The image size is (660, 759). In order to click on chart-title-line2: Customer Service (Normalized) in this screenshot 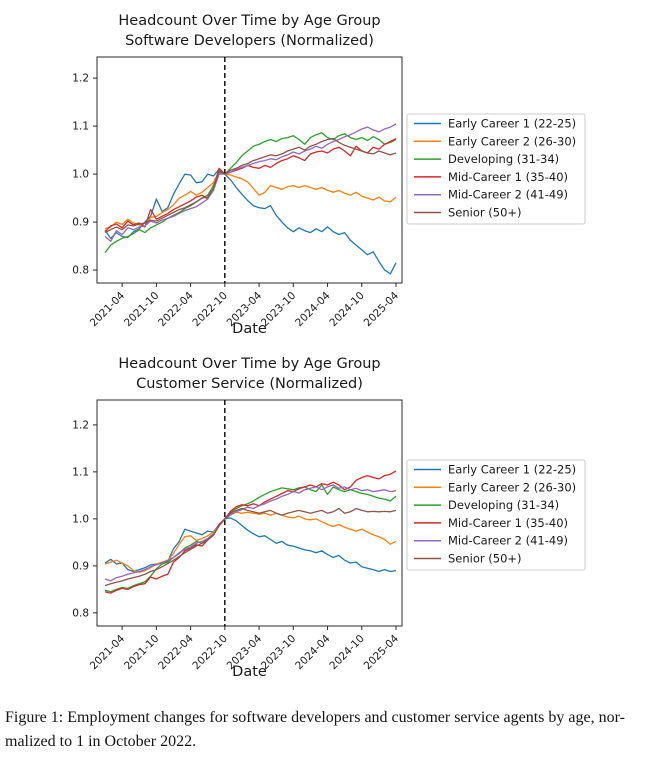, I will do `click(249, 384)`.